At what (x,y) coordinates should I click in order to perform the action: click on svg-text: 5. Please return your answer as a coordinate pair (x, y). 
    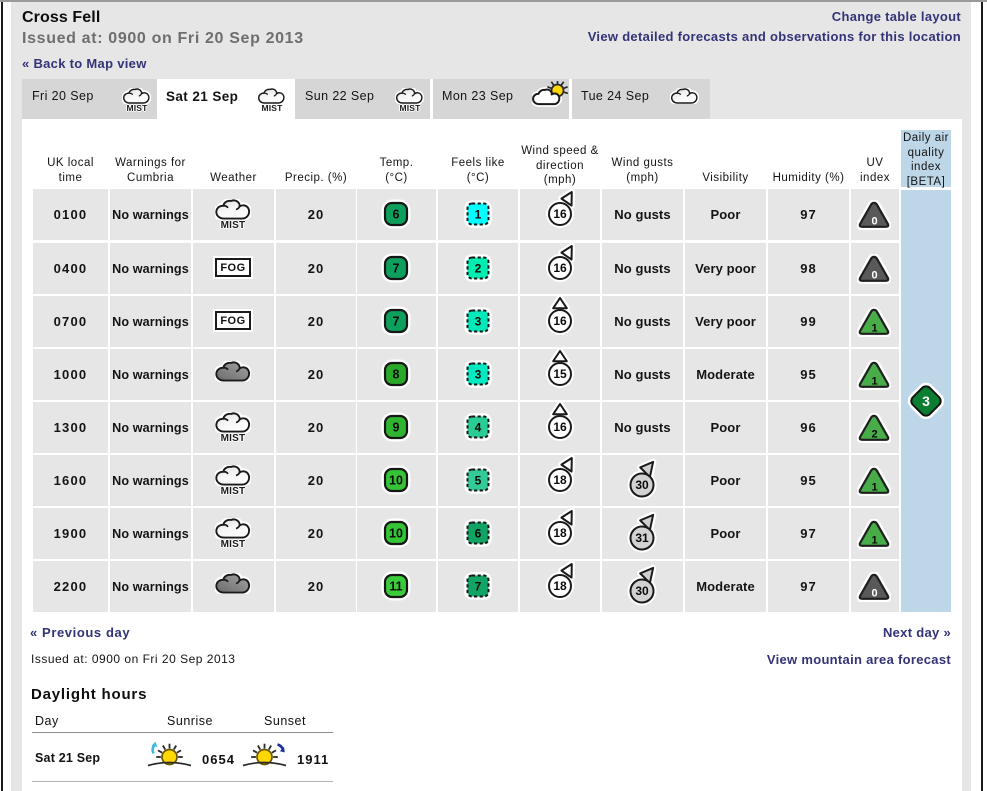
    Looking at the image, I should click on (478, 481).